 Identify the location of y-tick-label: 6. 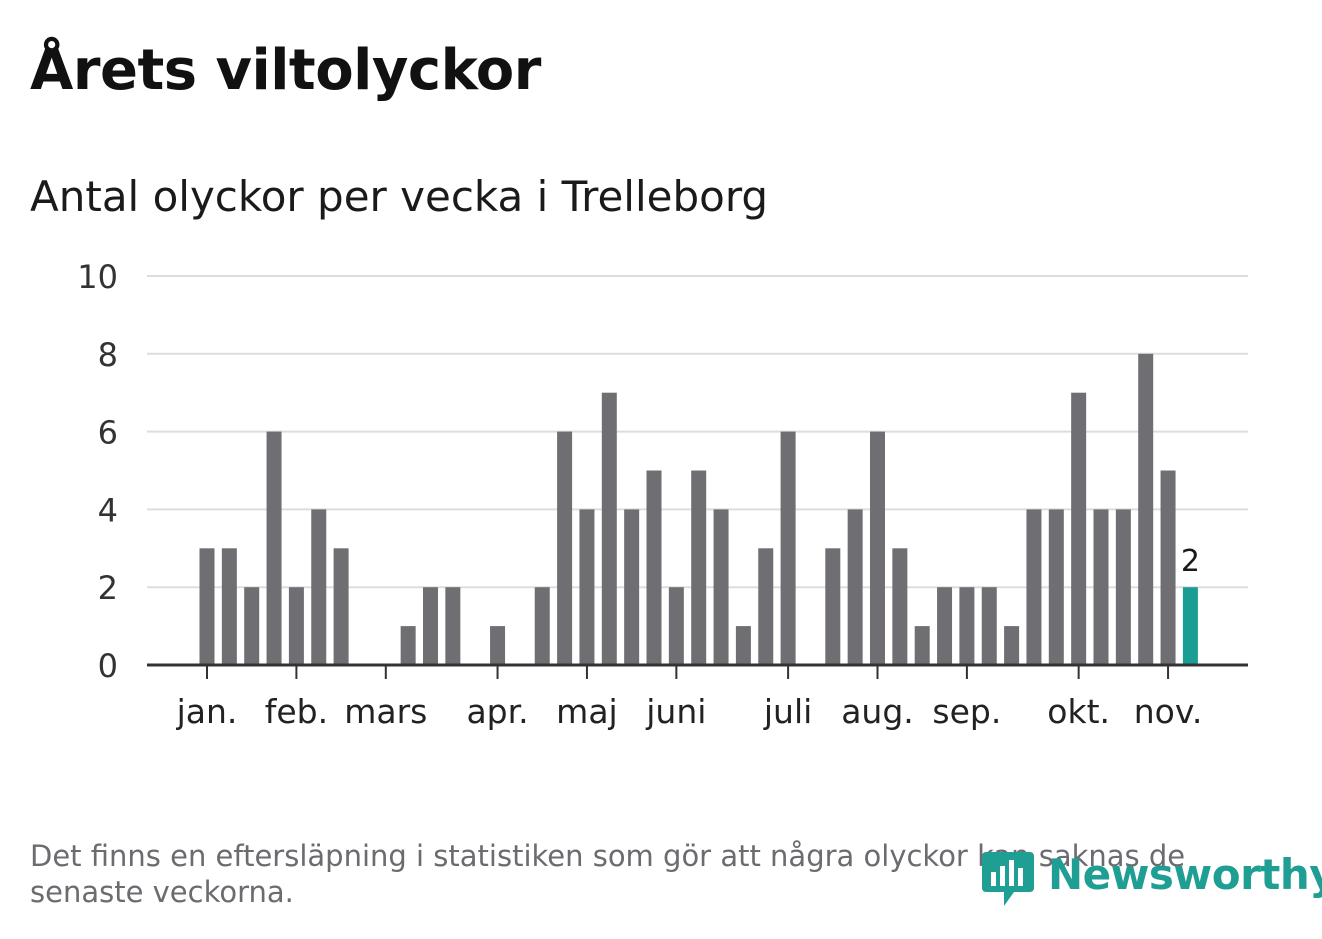
(108, 433).